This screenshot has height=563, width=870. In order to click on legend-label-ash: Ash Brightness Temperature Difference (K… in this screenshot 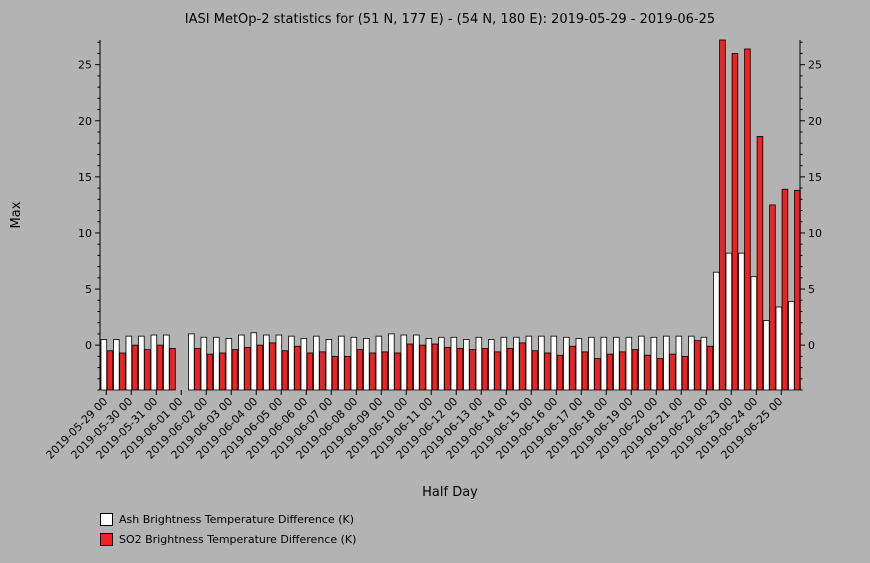, I will do `click(236, 519)`.